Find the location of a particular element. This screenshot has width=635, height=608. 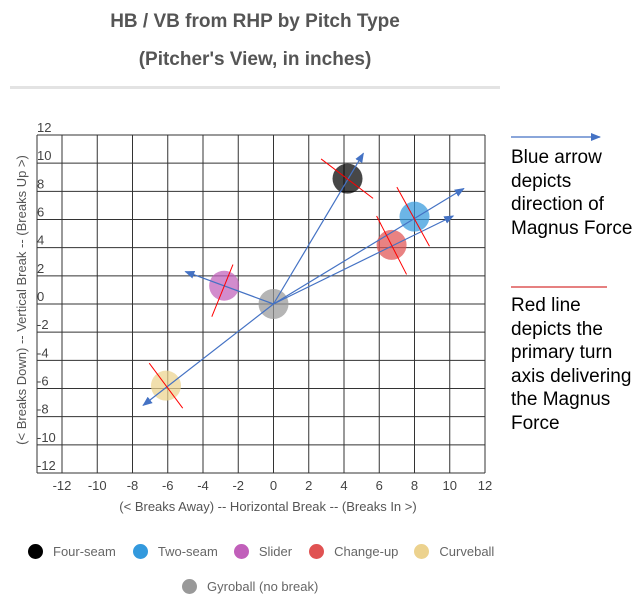

chart-subtitle: (Pitcher's View, in inches) is located at coordinates (255, 59).